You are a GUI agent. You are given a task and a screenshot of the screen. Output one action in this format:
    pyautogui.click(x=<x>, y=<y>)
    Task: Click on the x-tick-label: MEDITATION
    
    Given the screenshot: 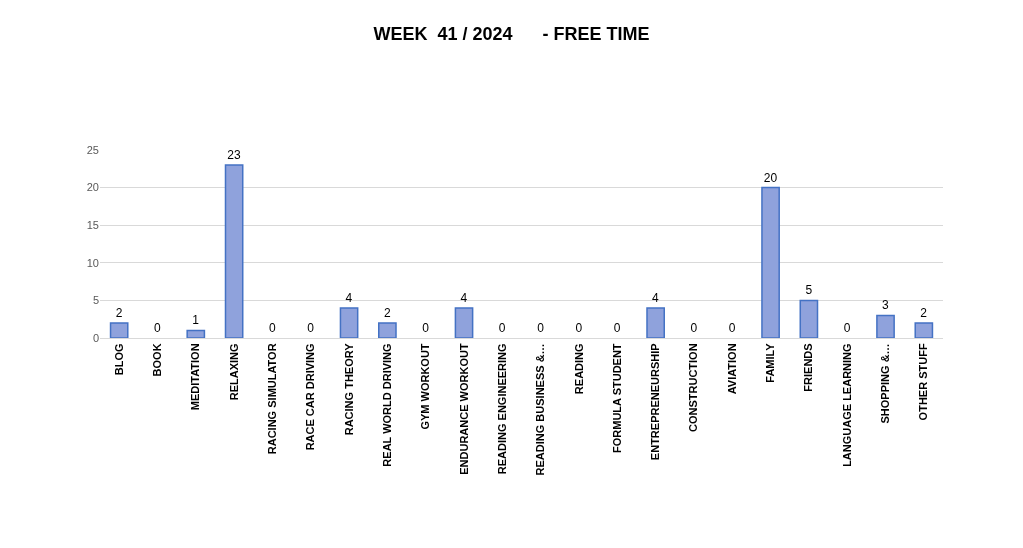 What is the action you would take?
    pyautogui.click(x=195, y=377)
    